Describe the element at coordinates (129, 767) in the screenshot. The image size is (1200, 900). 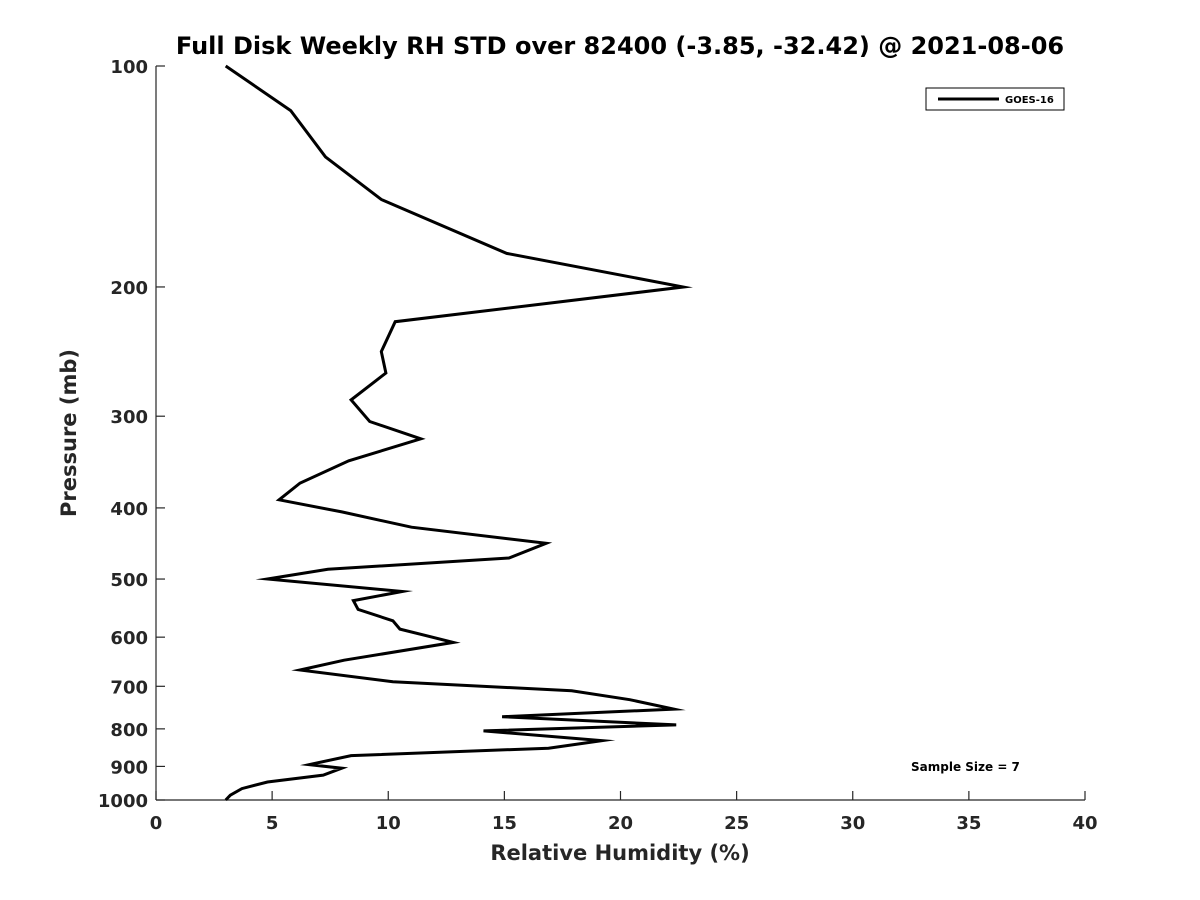
I see `y-tick-label: 900` at that location.